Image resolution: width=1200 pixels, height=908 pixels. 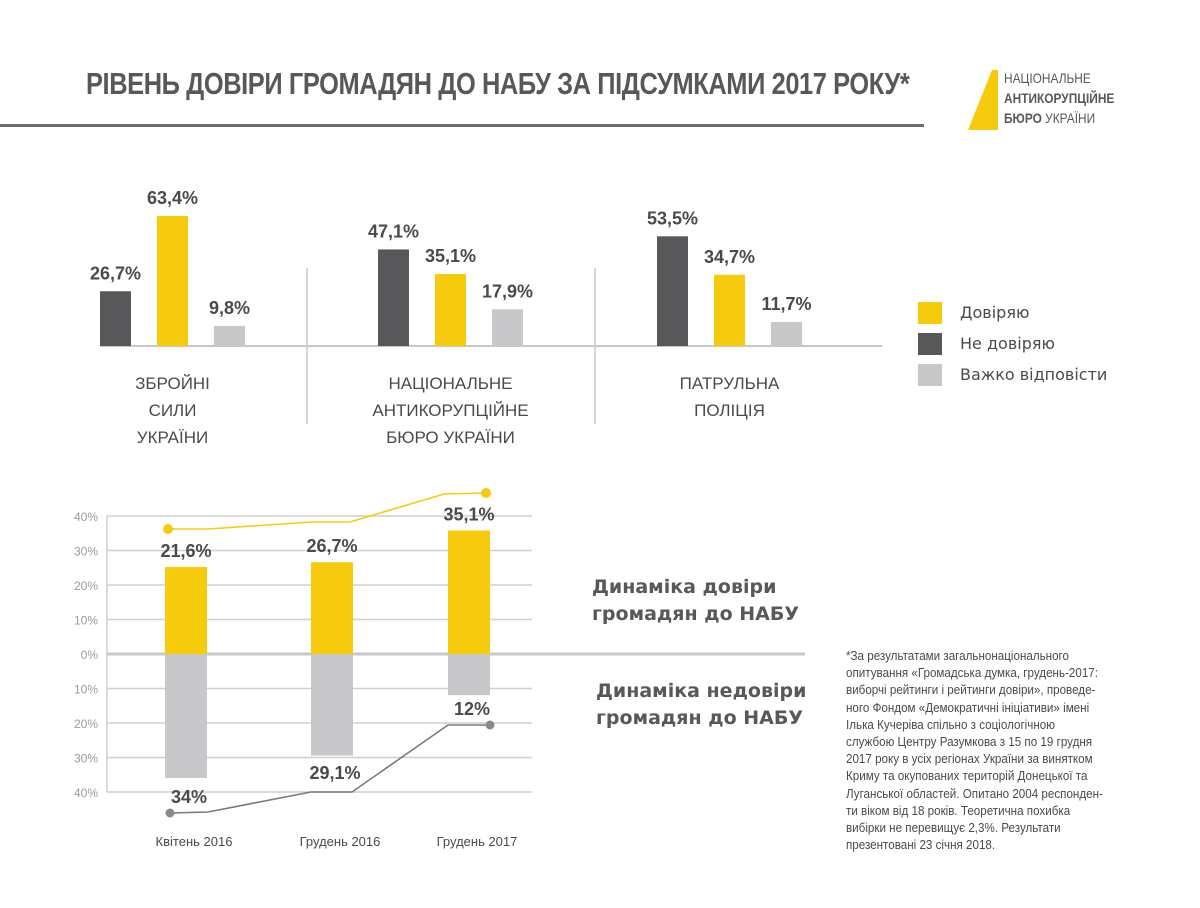 I want to click on logo-line-3: БЮРО УКРАЇНИ, so click(x=1059, y=118).